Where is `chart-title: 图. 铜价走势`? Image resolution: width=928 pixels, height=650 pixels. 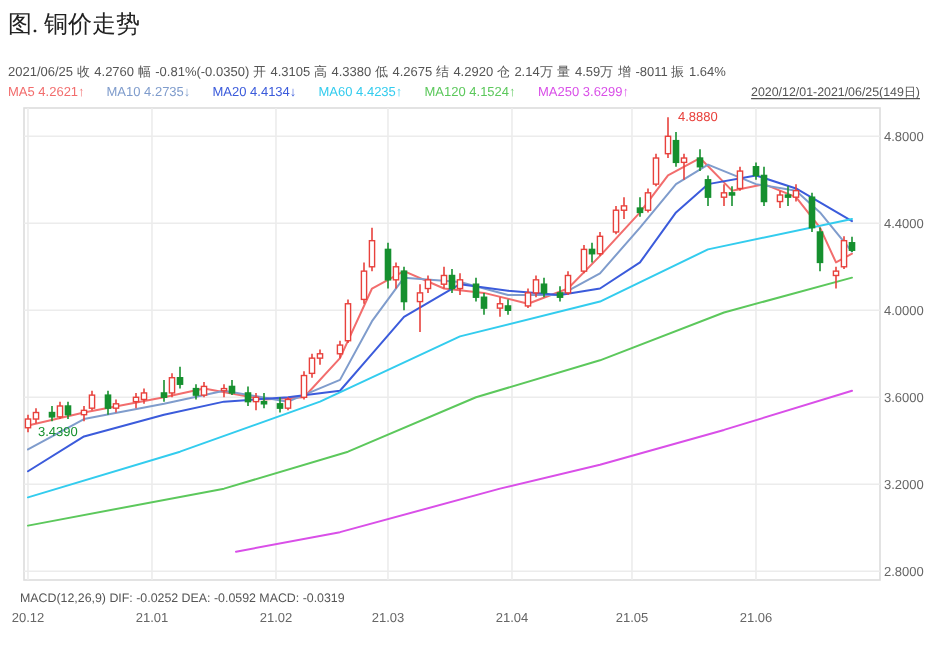
chart-title: 图. 铜价走势 is located at coordinates (74, 24).